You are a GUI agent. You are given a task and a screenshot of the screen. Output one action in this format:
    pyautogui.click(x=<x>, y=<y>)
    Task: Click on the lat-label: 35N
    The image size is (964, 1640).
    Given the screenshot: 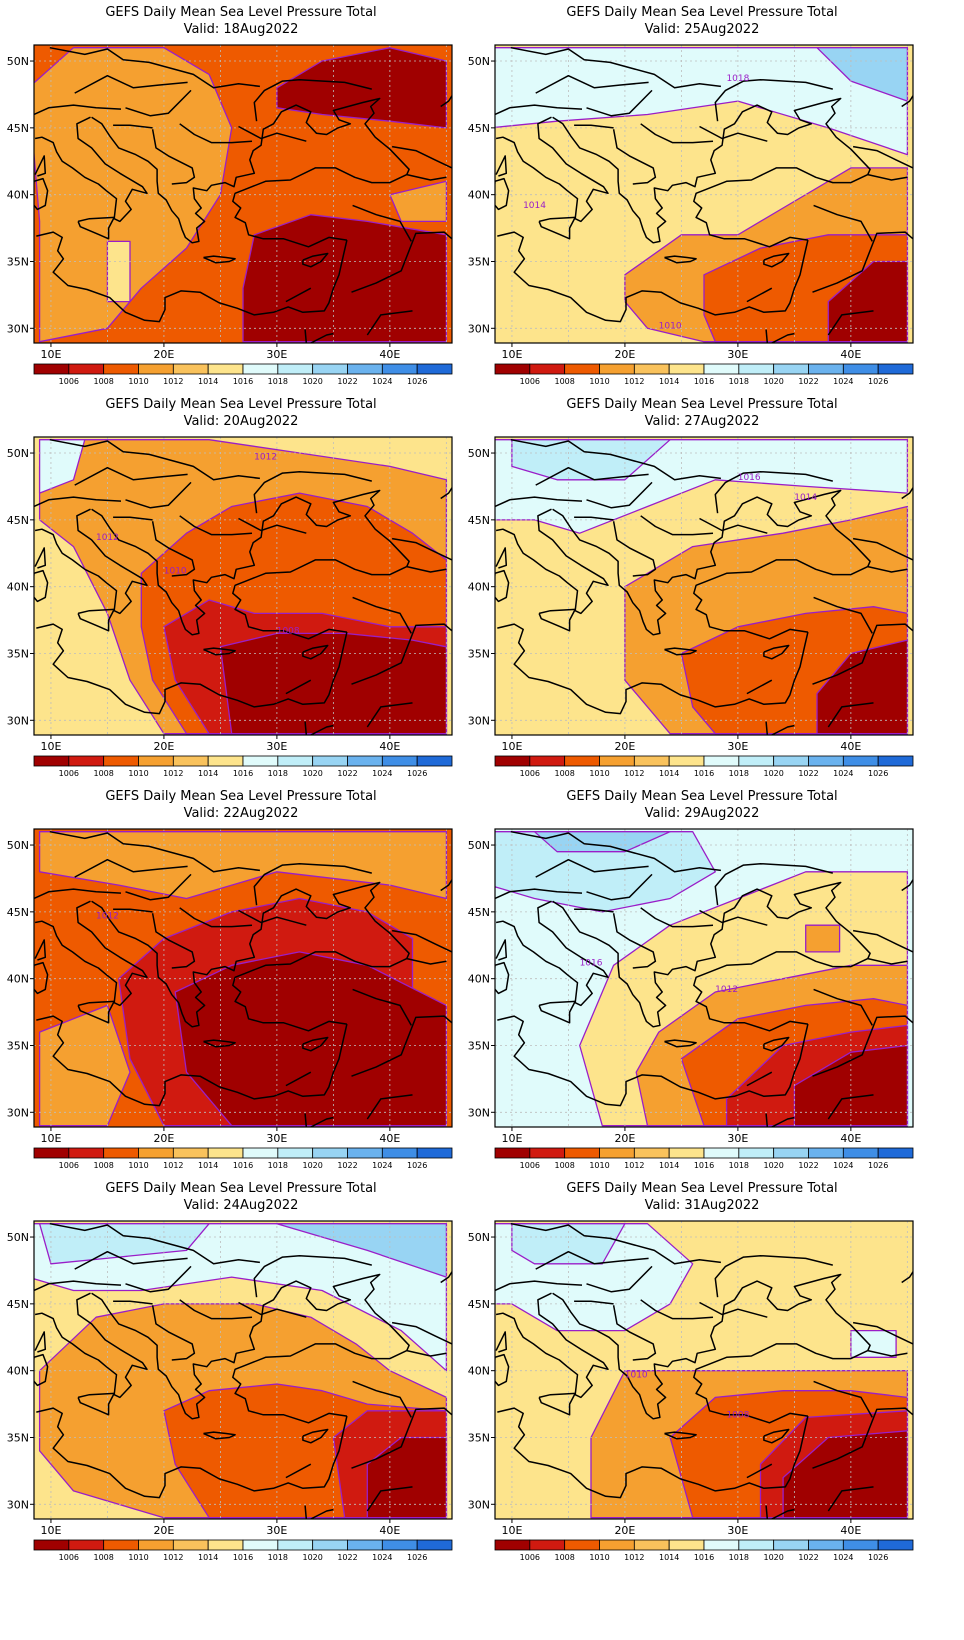 What is the action you would take?
    pyautogui.click(x=479, y=1437)
    